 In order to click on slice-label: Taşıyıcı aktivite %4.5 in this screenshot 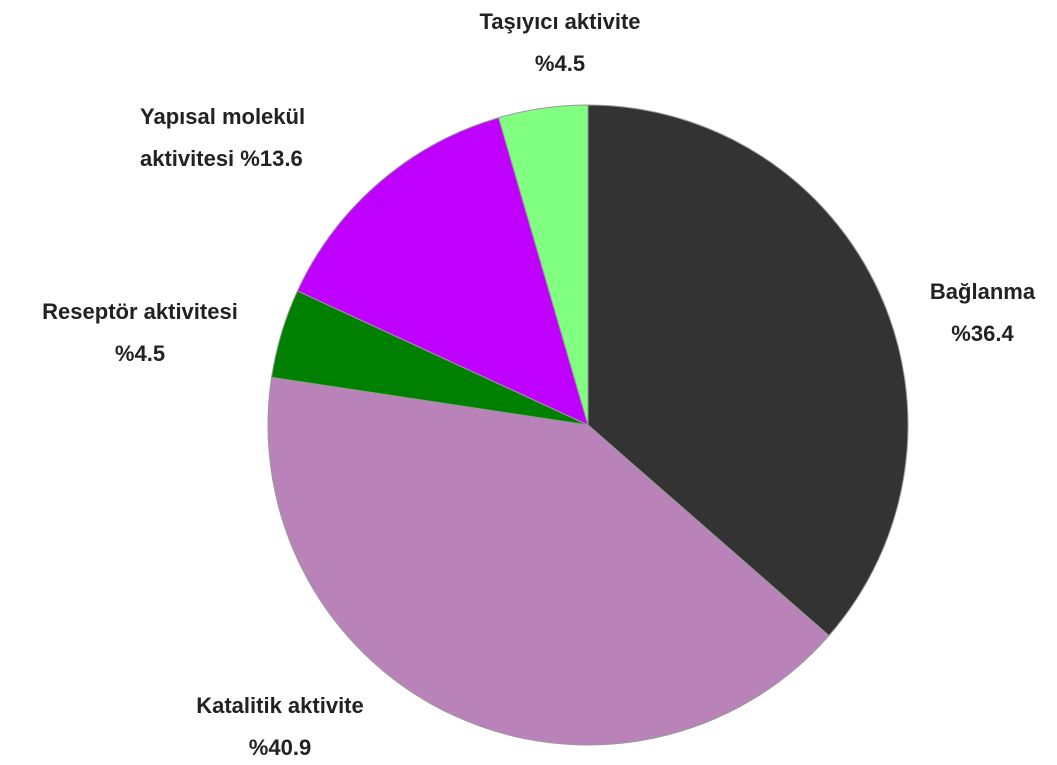, I will do `click(560, 43)`.